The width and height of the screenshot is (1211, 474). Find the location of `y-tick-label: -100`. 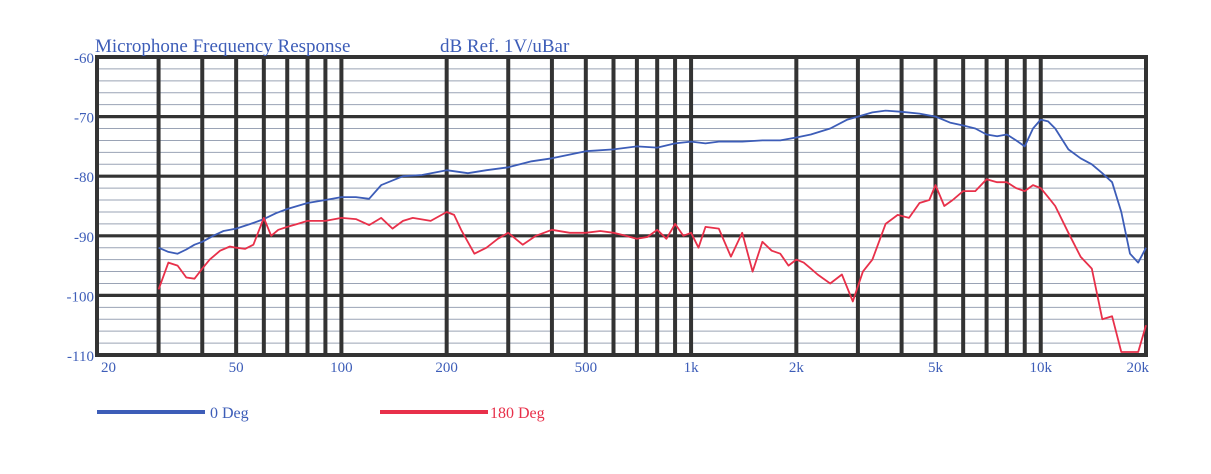

y-tick-label: -100 is located at coordinates (81, 297).